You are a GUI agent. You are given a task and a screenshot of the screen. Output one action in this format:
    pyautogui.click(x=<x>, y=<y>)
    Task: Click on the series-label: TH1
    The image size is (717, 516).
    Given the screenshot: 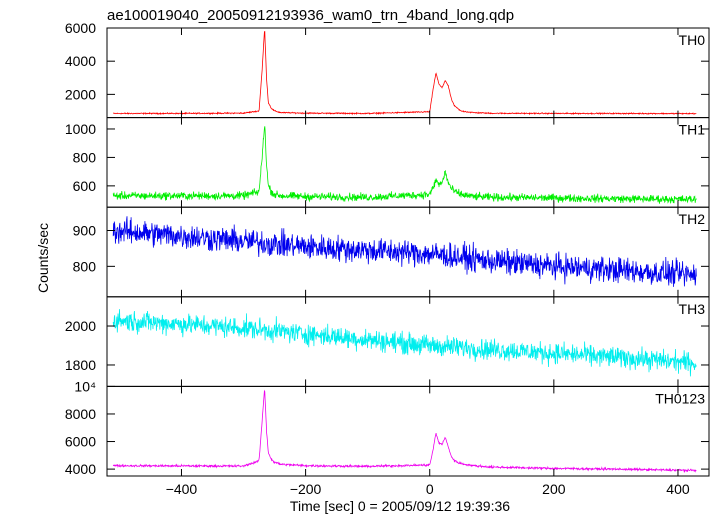 What is the action you would take?
    pyautogui.click(x=692, y=130)
    